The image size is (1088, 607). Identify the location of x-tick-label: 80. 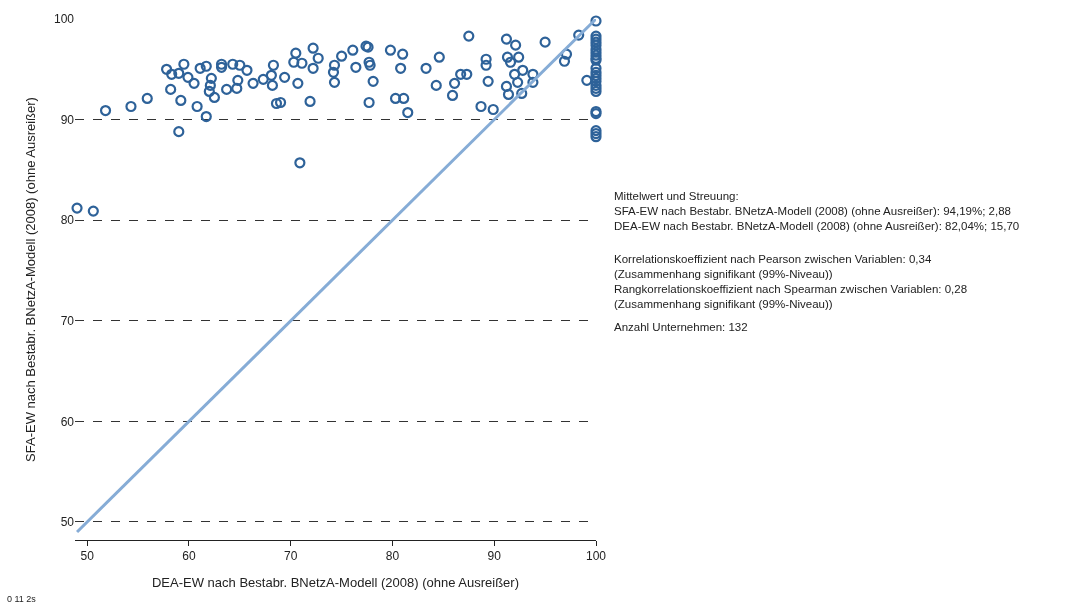
(392, 556).